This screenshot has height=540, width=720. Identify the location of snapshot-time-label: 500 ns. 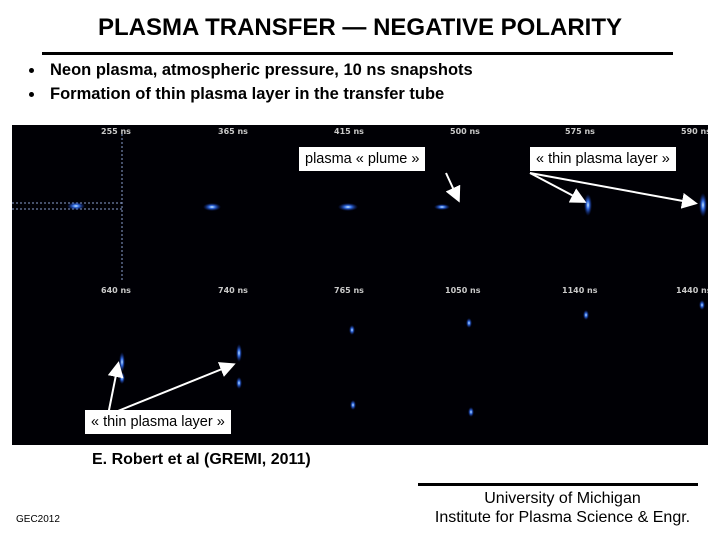
(465, 131).